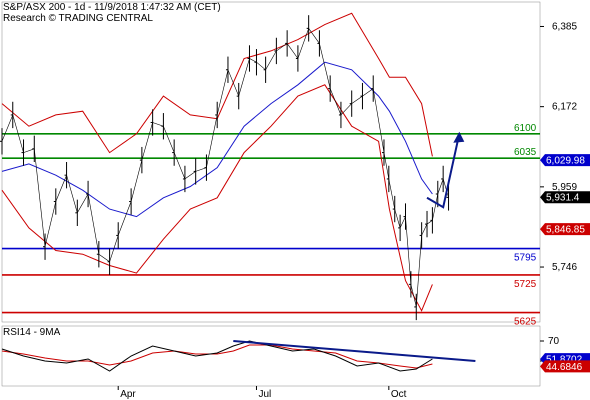  I want to click on price-value-tag: 5,846.85, so click(565, 229).